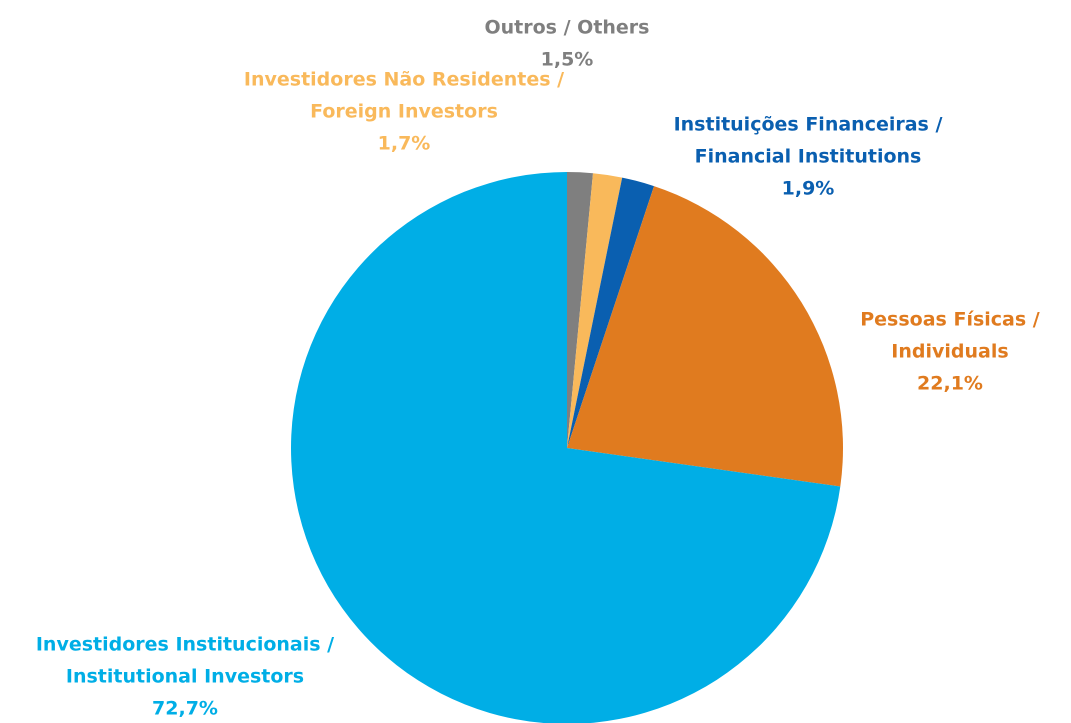 The image size is (1071, 723). I want to click on slice-label: Institutional Investors, so click(185, 677).